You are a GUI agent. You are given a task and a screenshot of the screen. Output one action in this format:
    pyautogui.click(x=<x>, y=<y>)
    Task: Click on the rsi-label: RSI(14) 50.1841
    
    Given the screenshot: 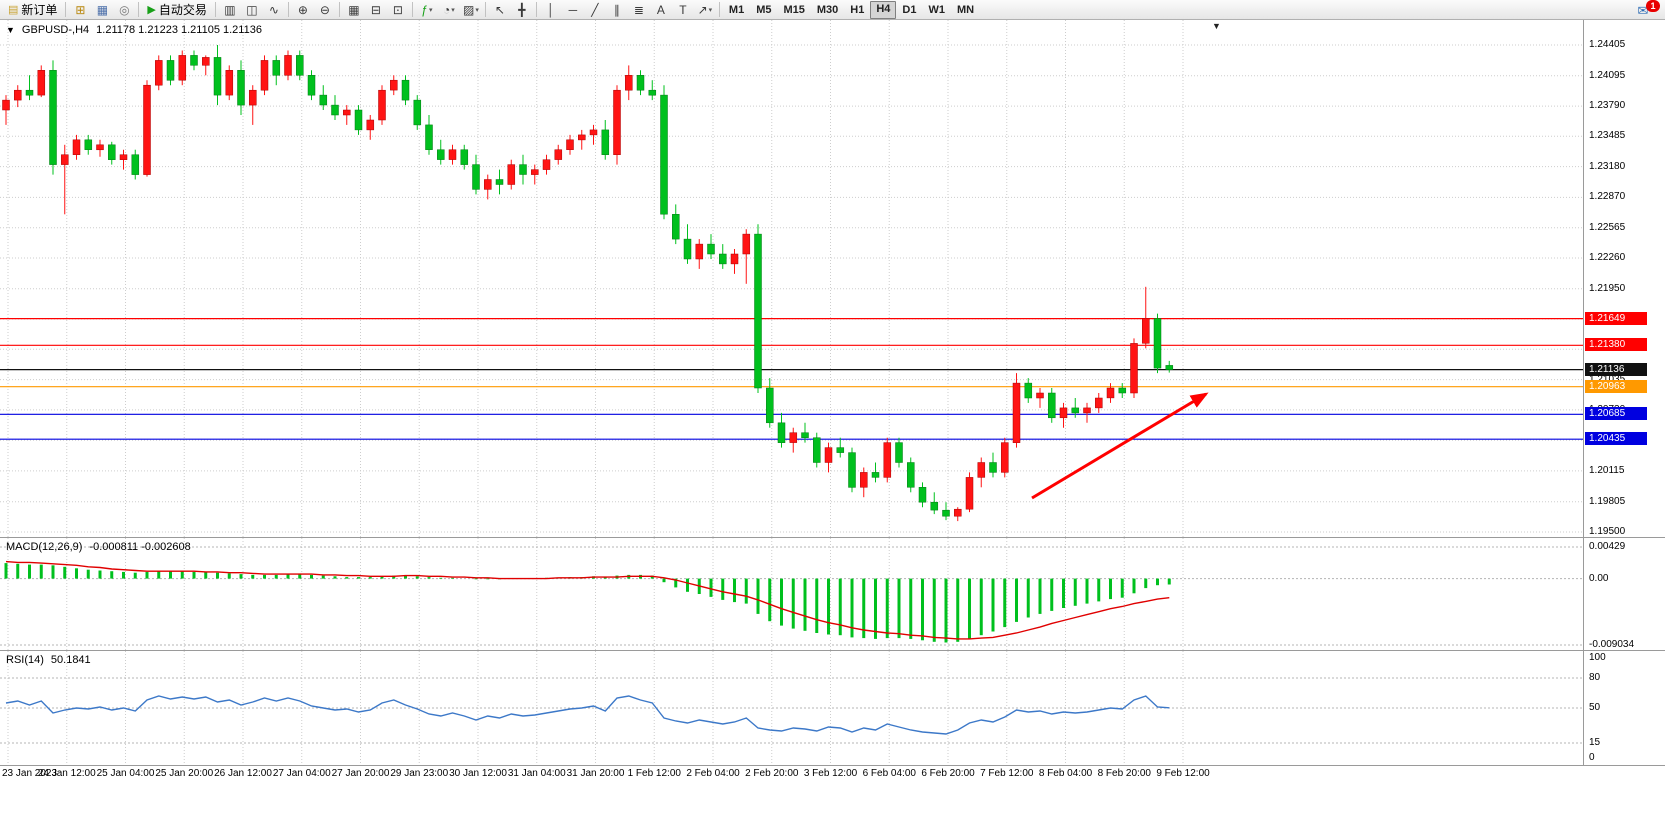 What is the action you would take?
    pyautogui.click(x=48, y=660)
    